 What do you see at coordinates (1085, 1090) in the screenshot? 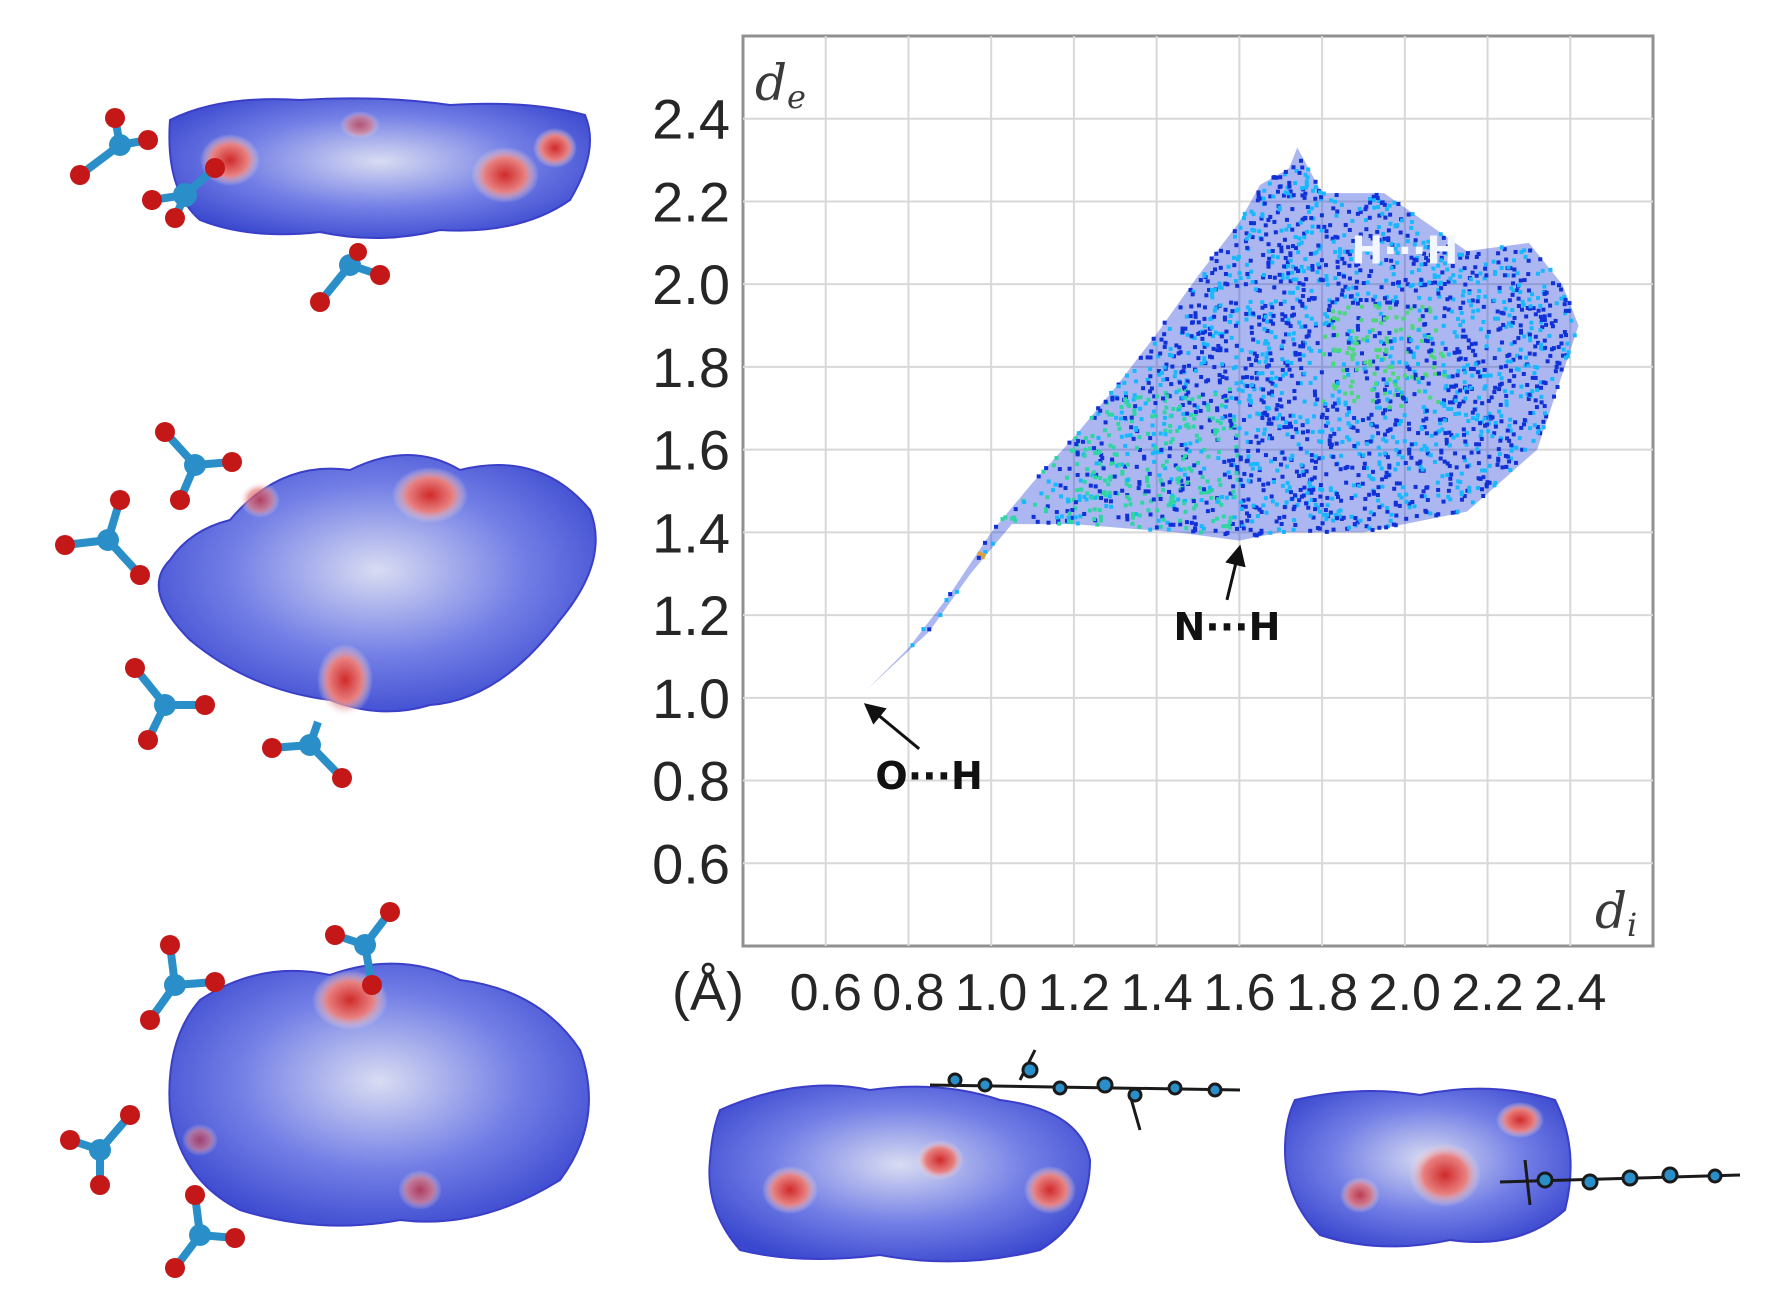
I see `cation-stick-model-icon` at bounding box center [1085, 1090].